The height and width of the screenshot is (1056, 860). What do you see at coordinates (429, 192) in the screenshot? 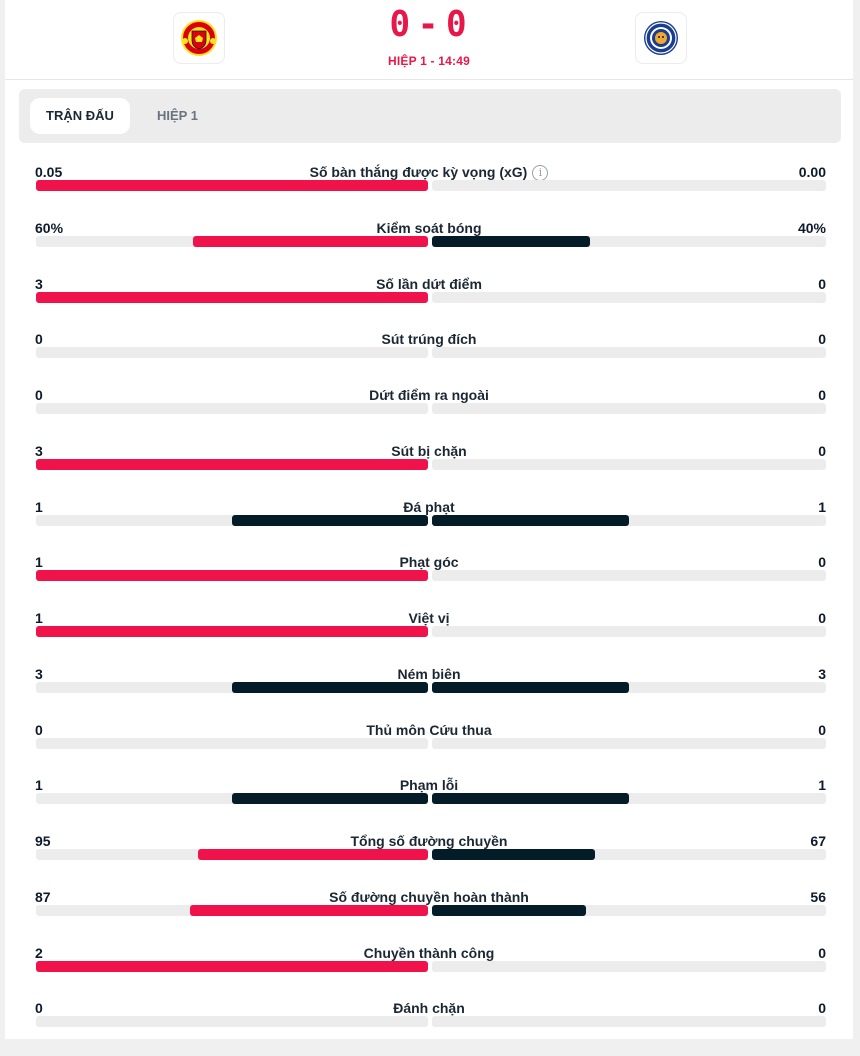
I see `stat-row: 0.05 Số bàn thắng được kỳ vọng (xG) i 0.00` at bounding box center [429, 192].